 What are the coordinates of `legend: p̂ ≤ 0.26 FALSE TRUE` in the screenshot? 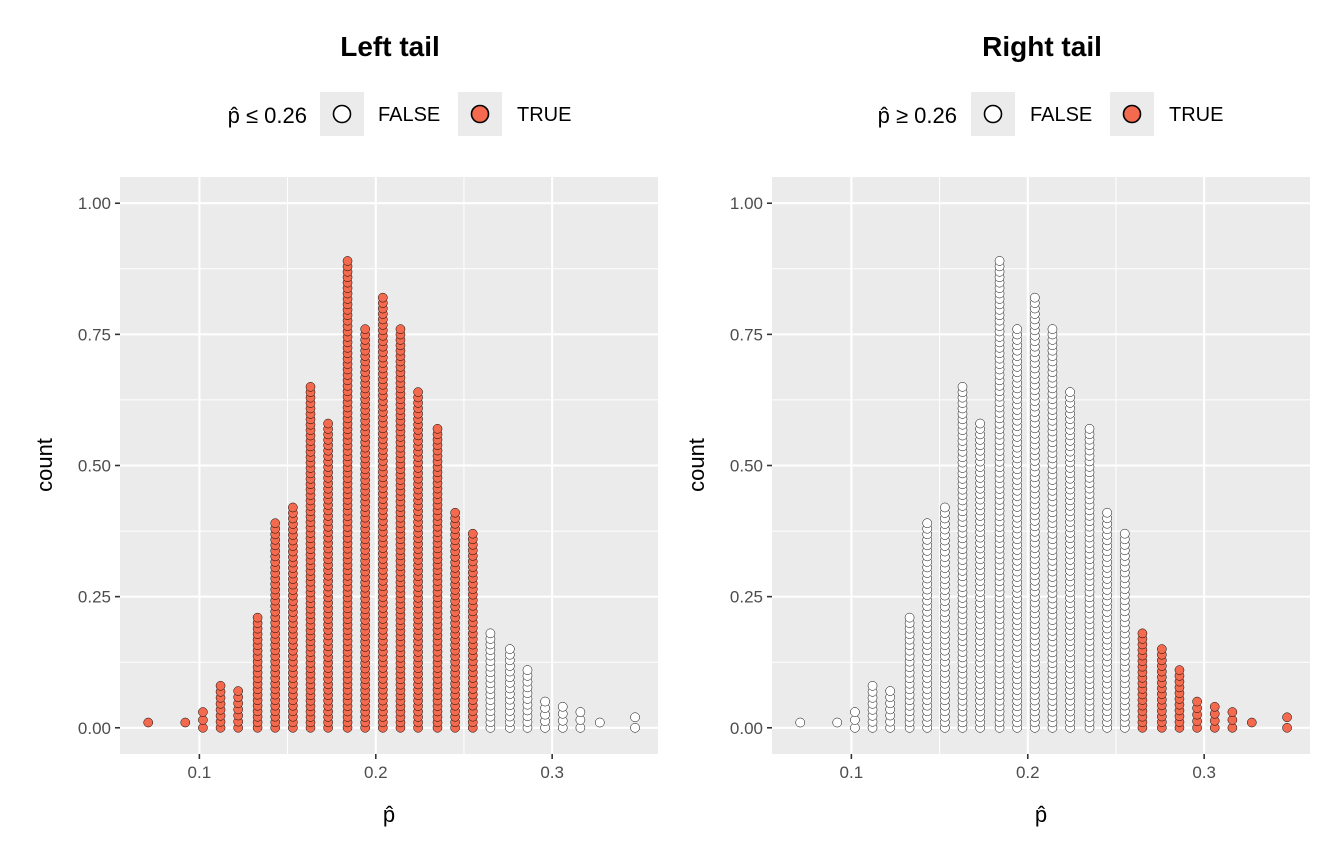 It's located at (399, 114).